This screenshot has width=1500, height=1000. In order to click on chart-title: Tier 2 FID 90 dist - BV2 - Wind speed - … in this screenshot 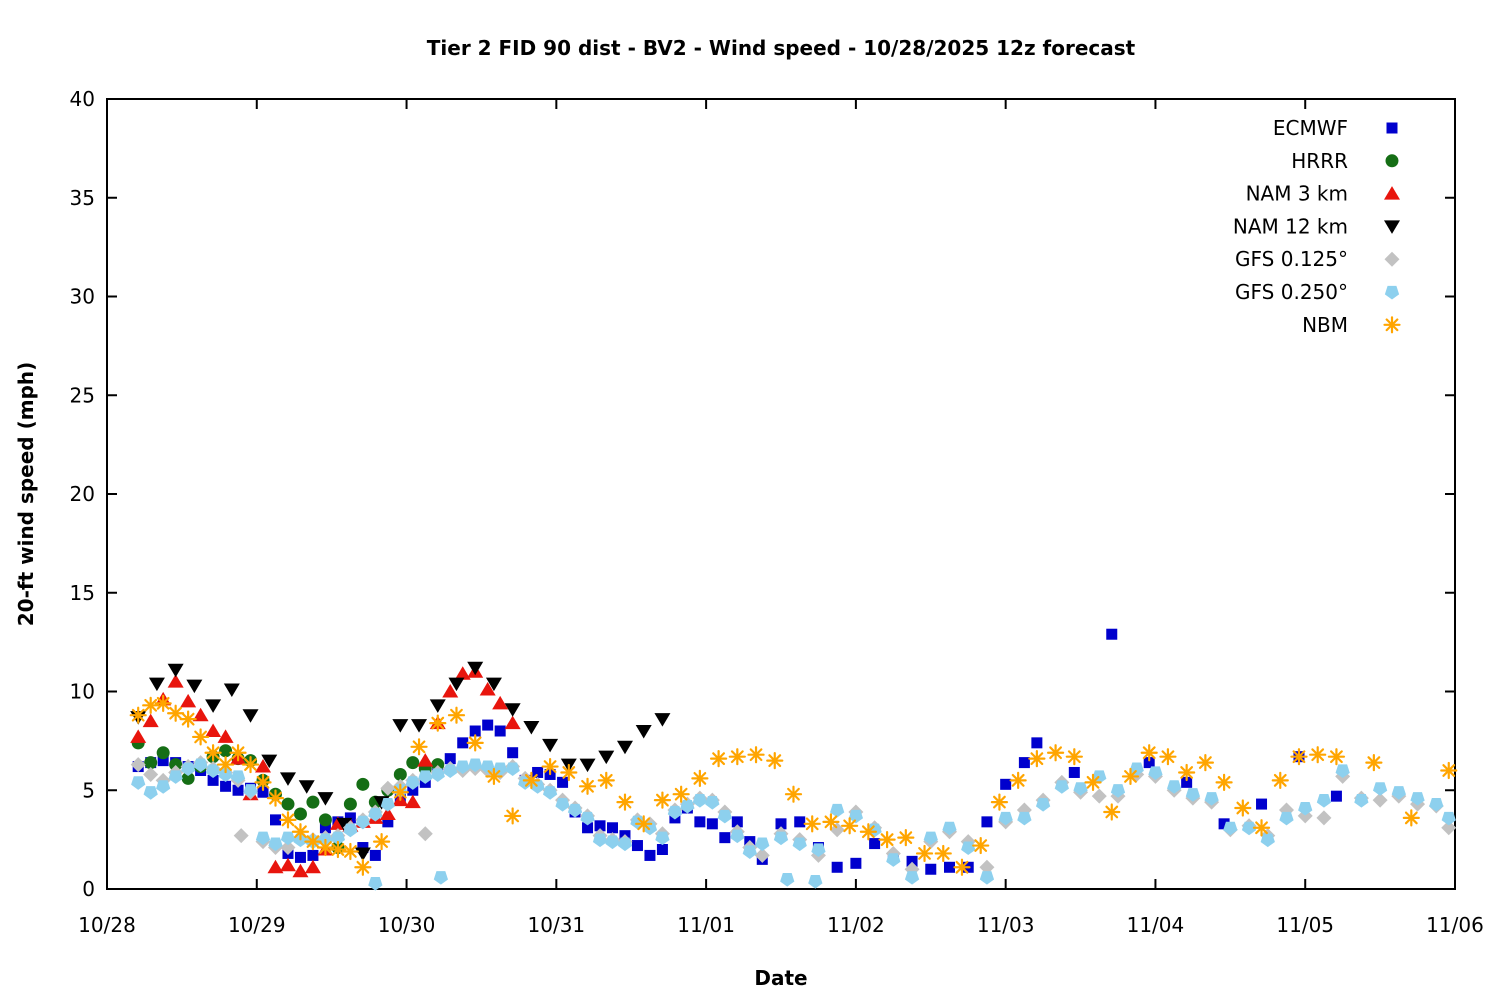, I will do `click(781, 48)`.